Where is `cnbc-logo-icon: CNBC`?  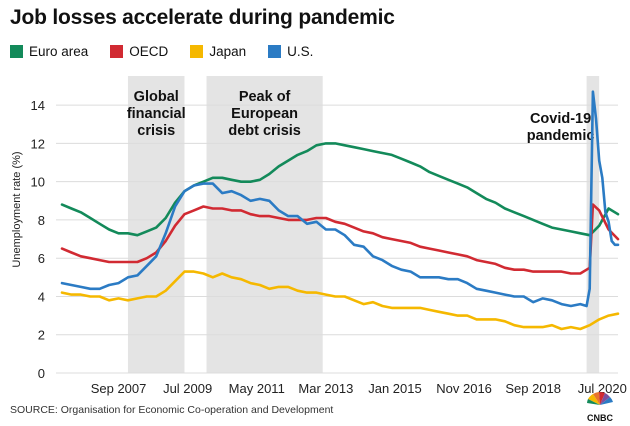
cnbc-logo-icon: CNBC is located at coordinates (600, 407).